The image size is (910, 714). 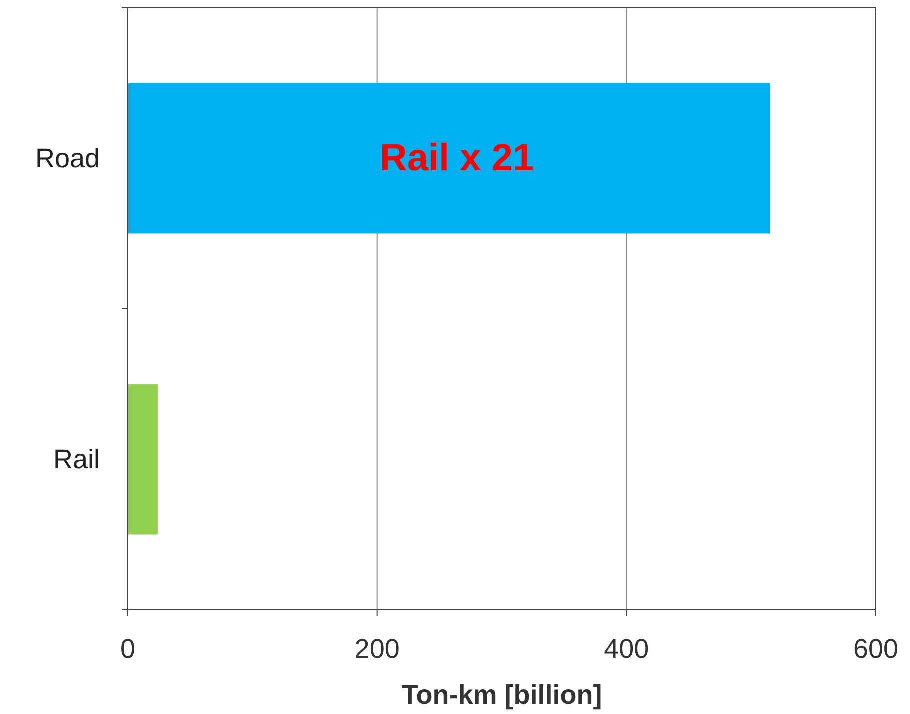 I want to click on y-tick-label: Road, so click(x=67, y=159).